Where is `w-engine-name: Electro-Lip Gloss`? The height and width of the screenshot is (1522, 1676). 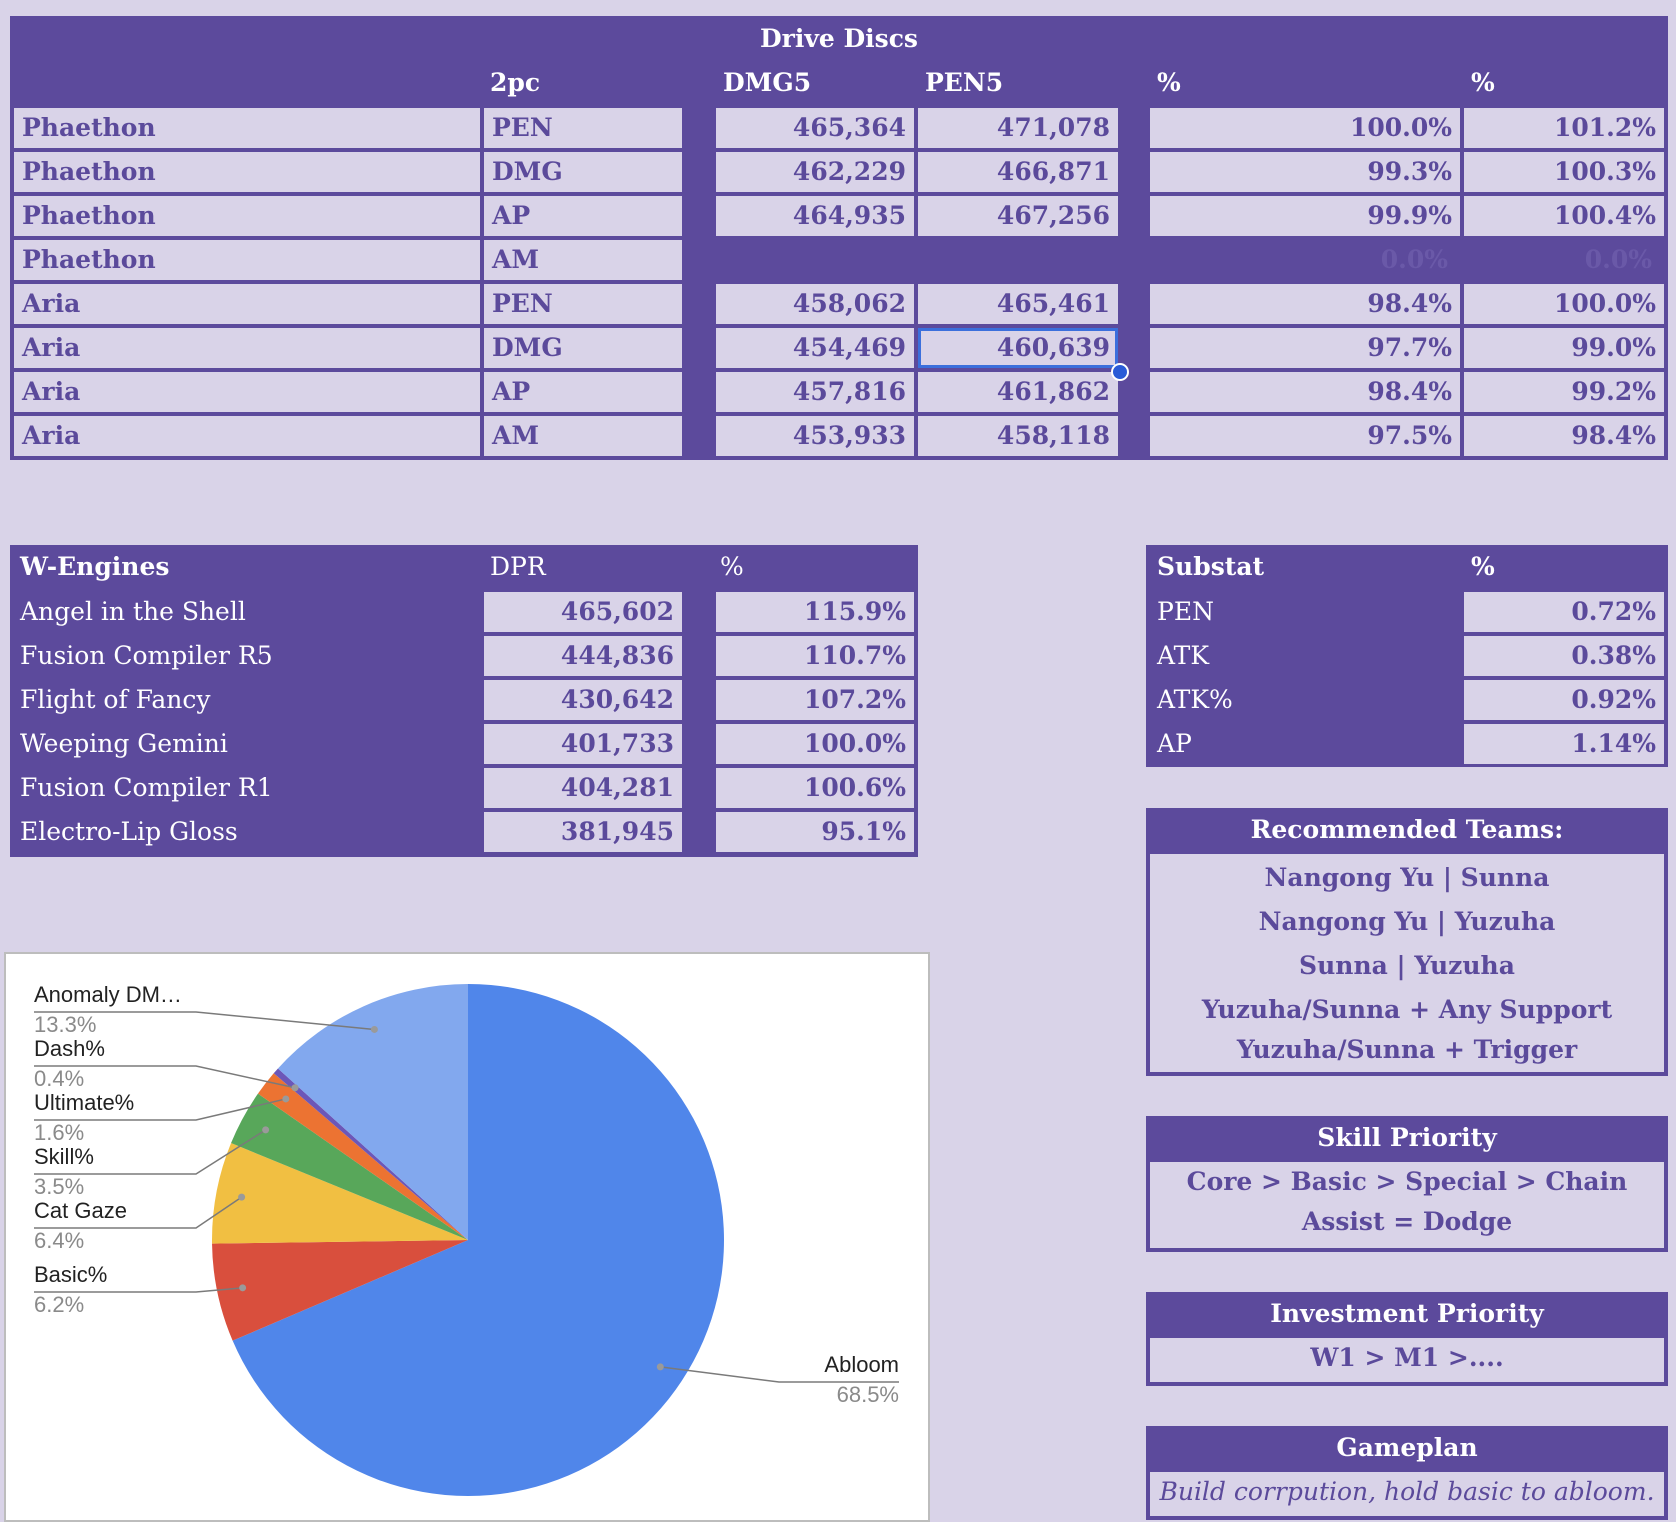
w-engine-name: Electro-Lip Gloss is located at coordinates (129, 831).